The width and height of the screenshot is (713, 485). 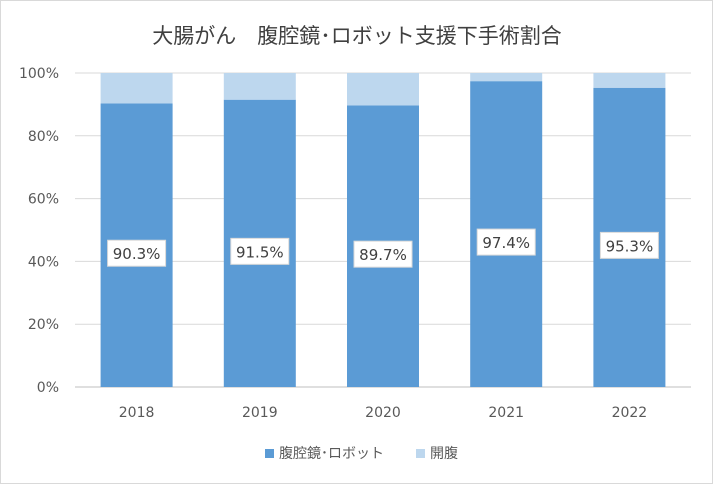 I want to click on data-label: 90.3%, so click(x=137, y=253).